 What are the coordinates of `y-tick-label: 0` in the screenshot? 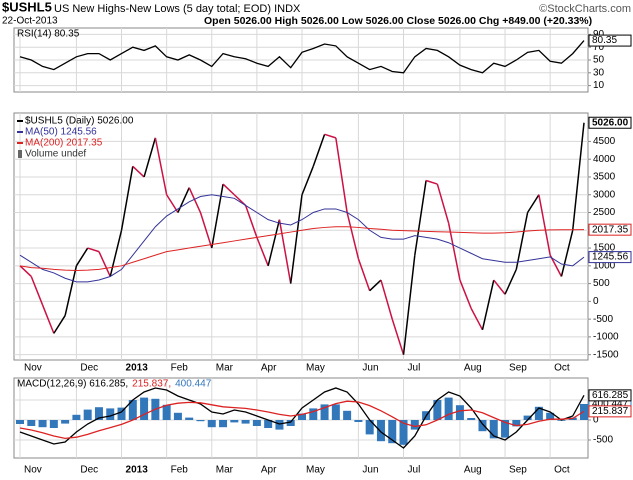 It's located at (596, 301).